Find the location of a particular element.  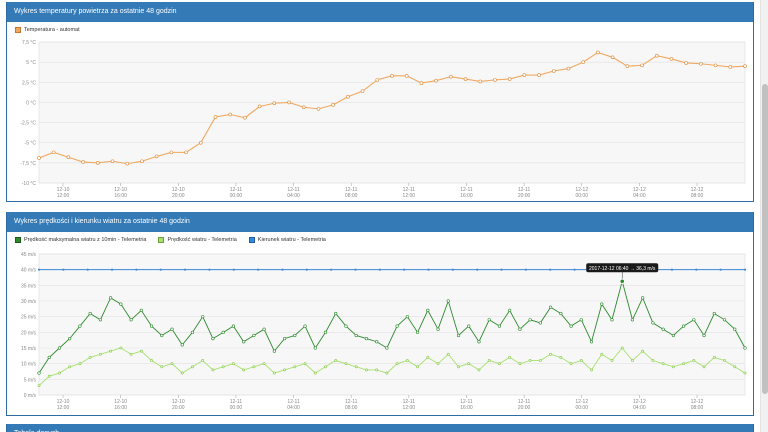

legend-item-wind-speed: Prędkość wiatru - Telemetria is located at coordinates (197, 240).